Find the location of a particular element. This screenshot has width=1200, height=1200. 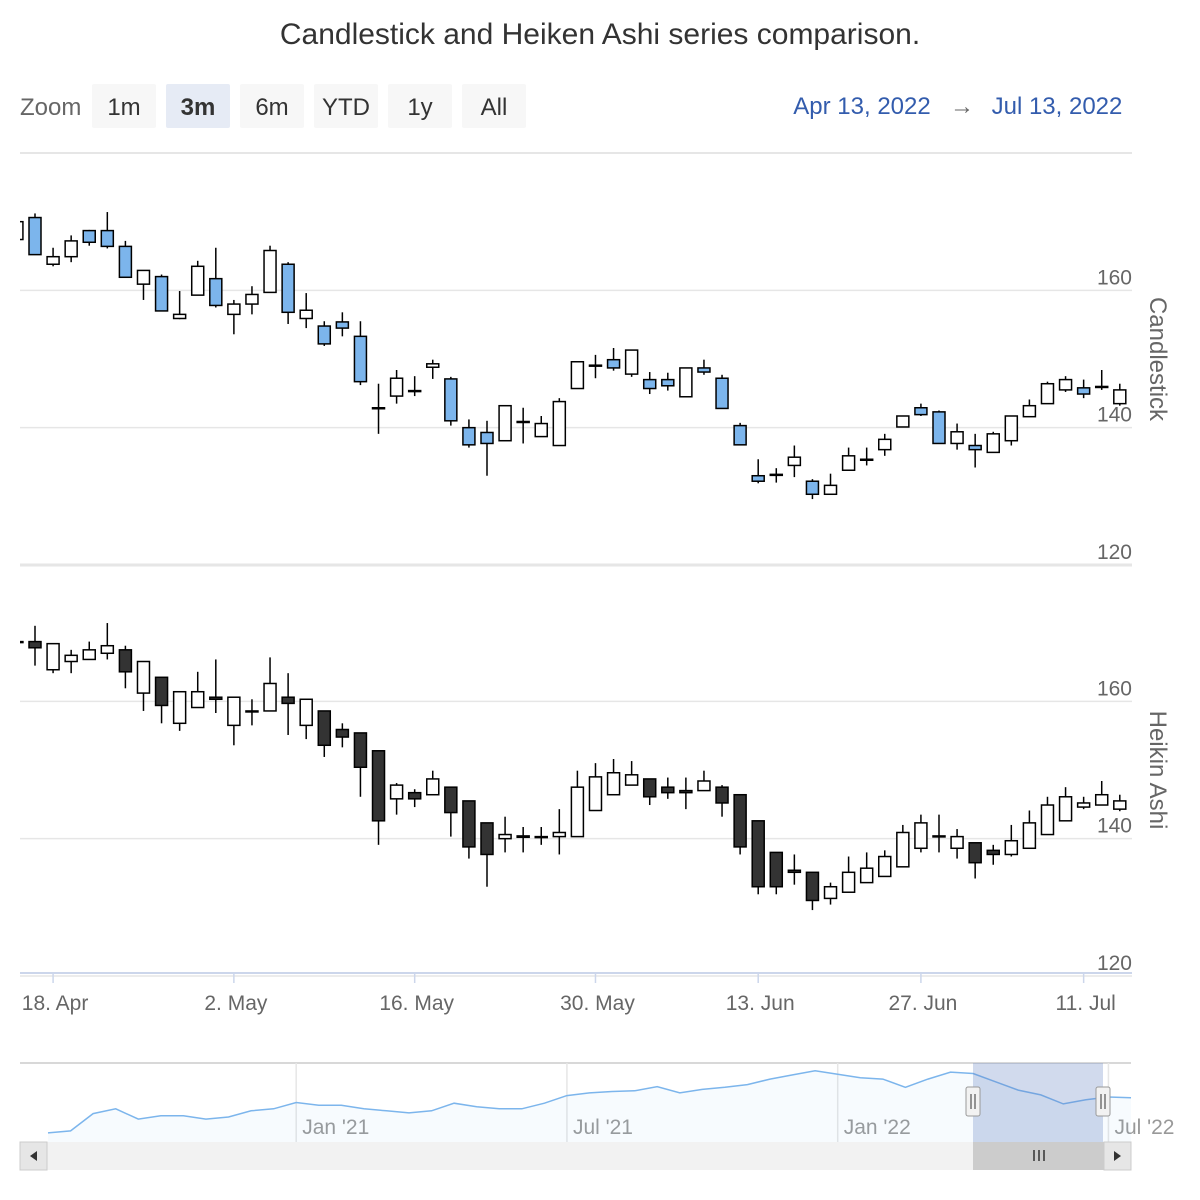

x-tick-label: 2. May is located at coordinates (236, 1003).